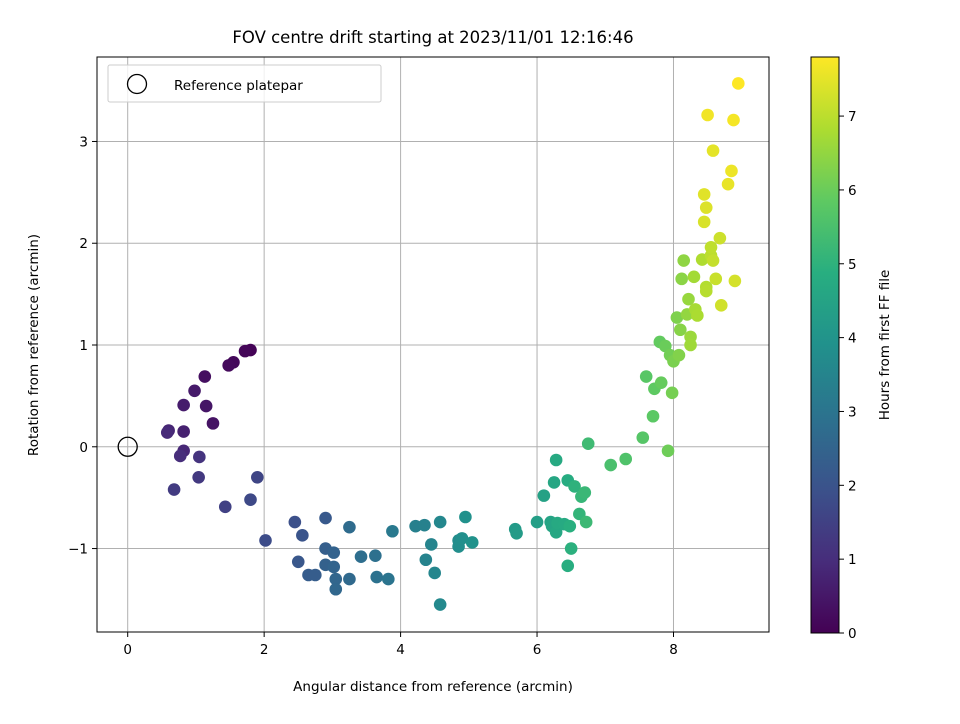 The height and width of the screenshot is (724, 960). I want to click on colorbar: 0 1 2 3 4 5 6 7 Hours from first FF file, so click(851, 349).